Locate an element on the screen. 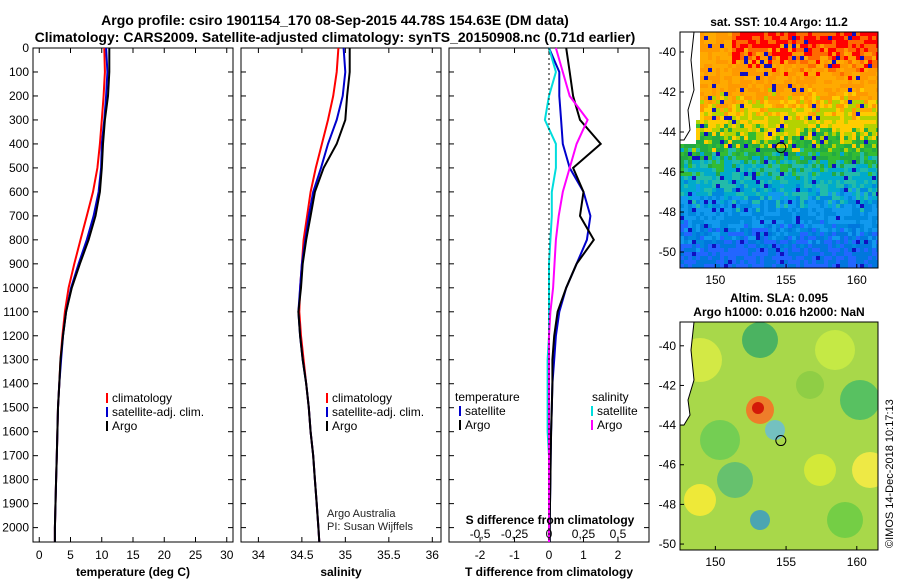  x-tick-label: 25 is located at coordinates (196, 555).